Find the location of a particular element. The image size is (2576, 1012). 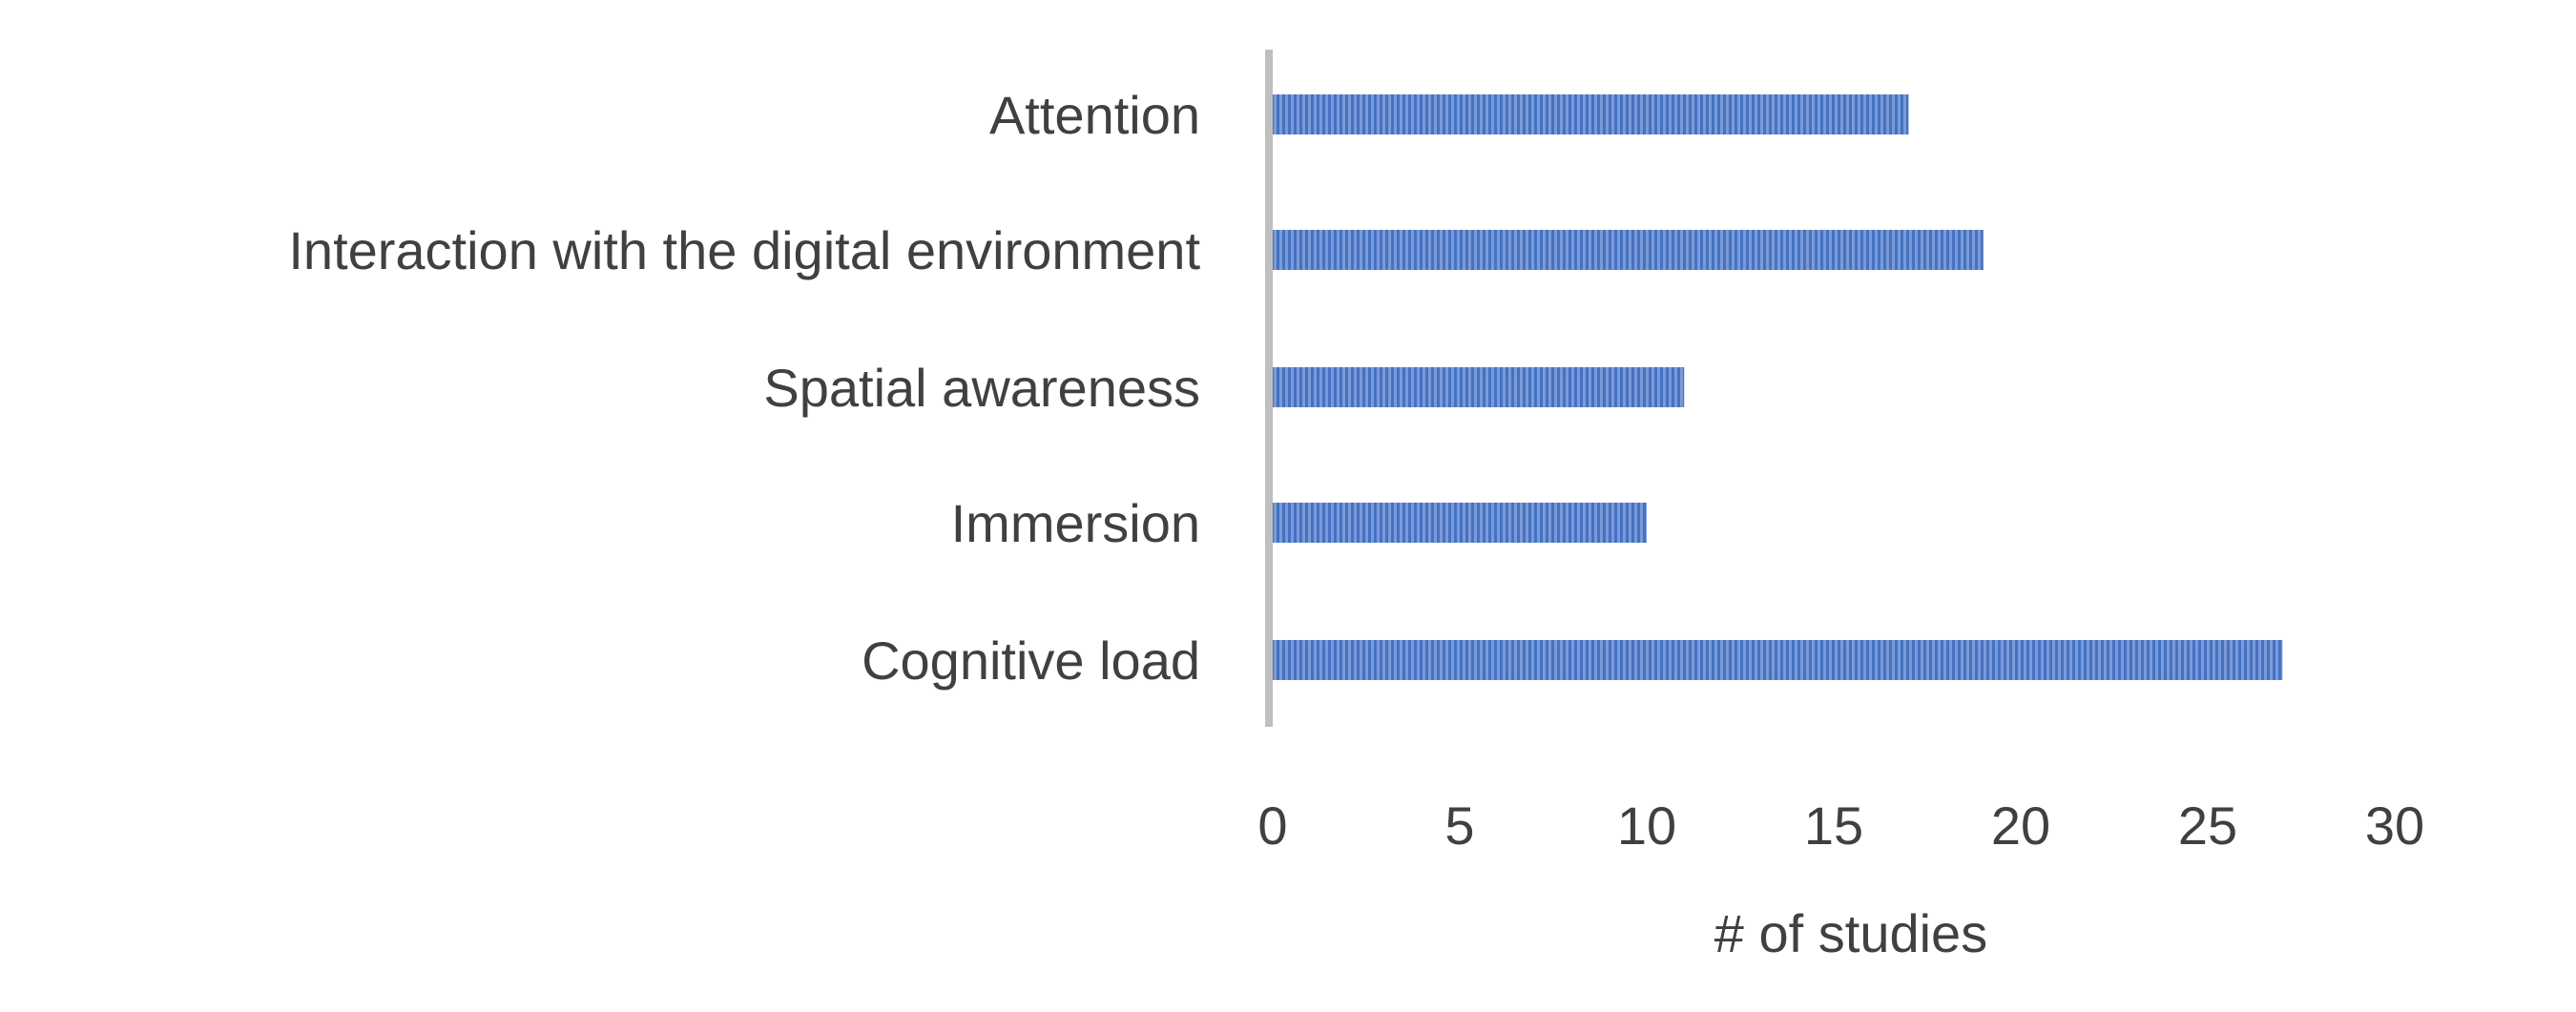

bar-spatial-awareness is located at coordinates (1479, 387).